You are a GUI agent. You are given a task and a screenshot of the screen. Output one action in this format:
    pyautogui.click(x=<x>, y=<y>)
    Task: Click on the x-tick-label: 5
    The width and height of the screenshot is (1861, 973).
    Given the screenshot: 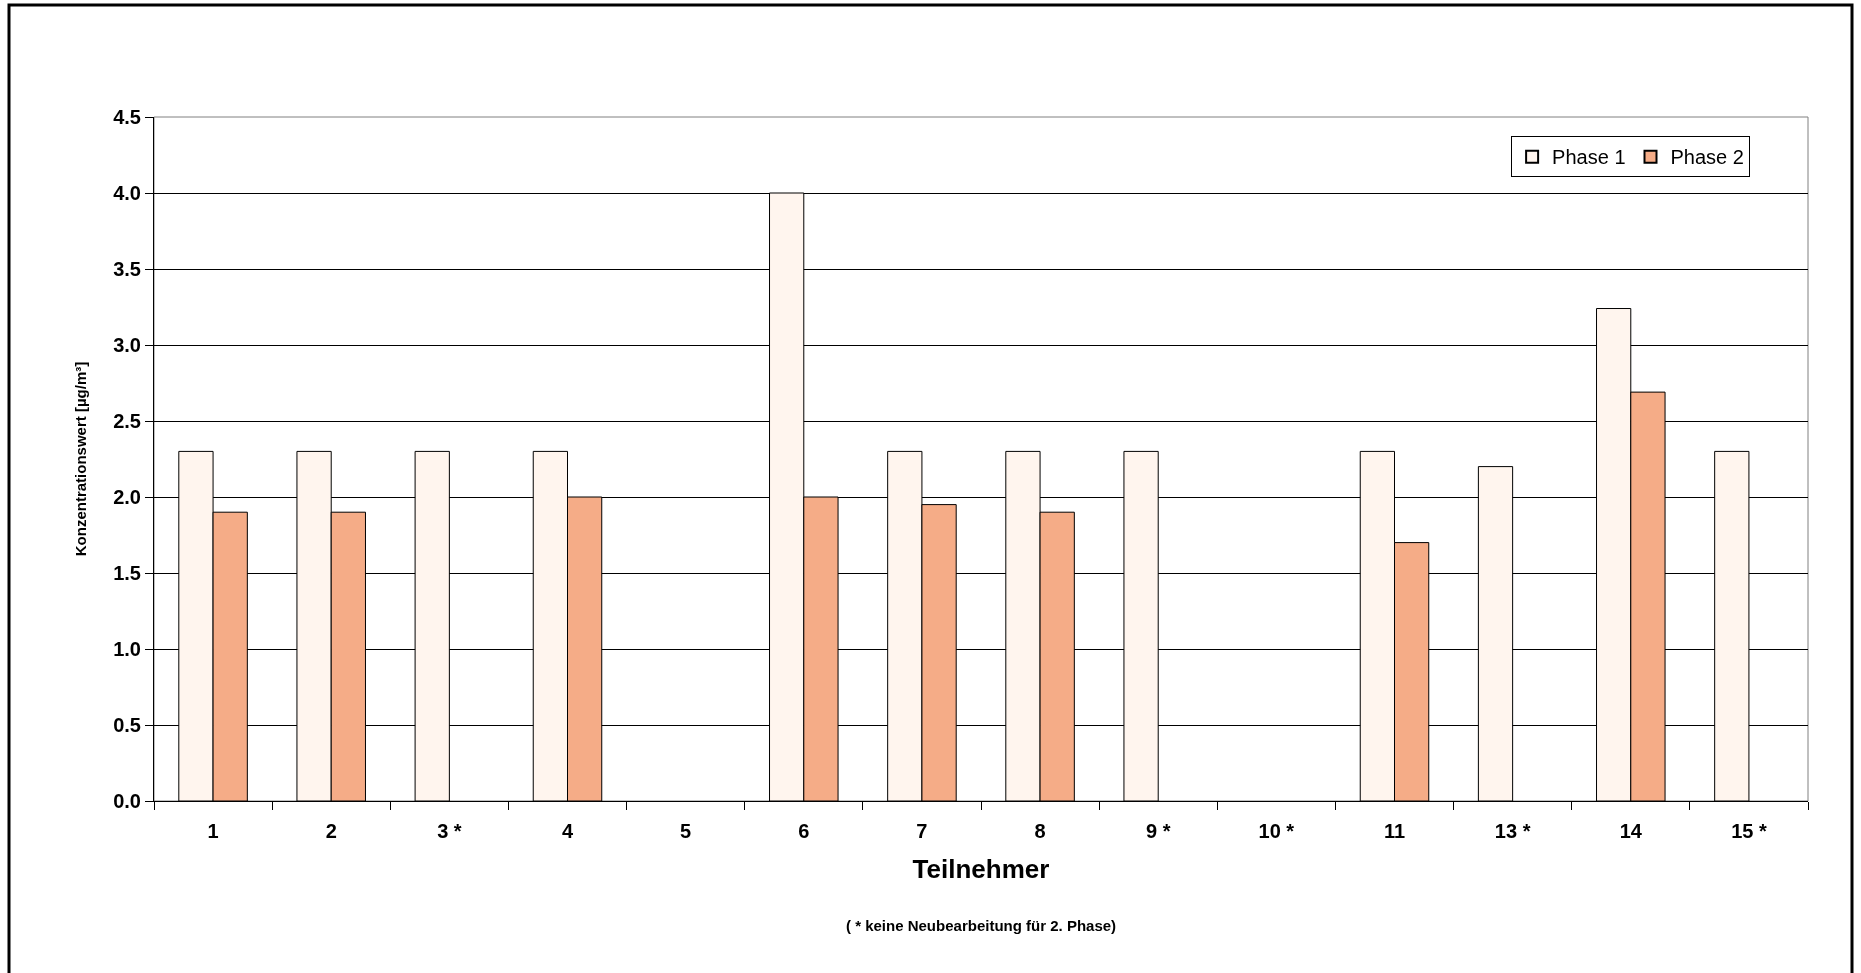 What is the action you would take?
    pyautogui.click(x=686, y=831)
    